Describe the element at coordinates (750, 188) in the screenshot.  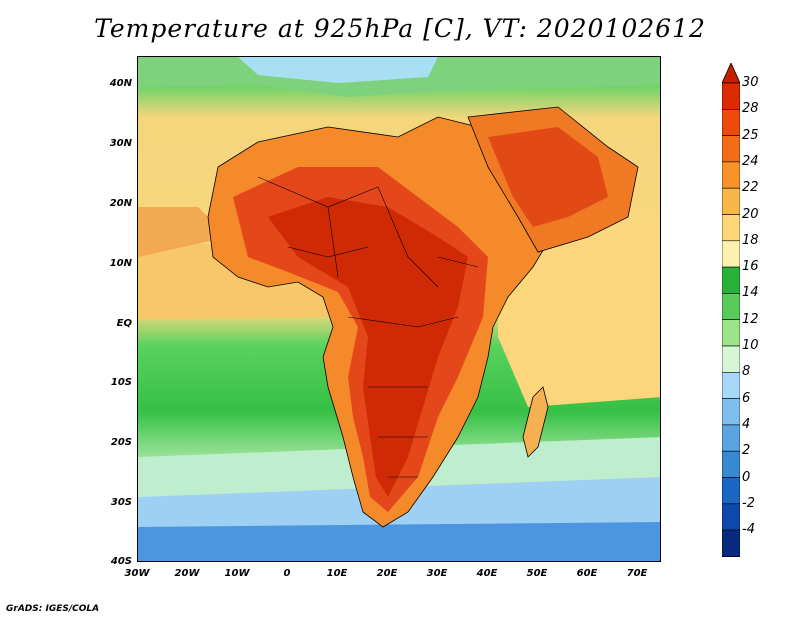
I see `colorbar-label: 22` at that location.